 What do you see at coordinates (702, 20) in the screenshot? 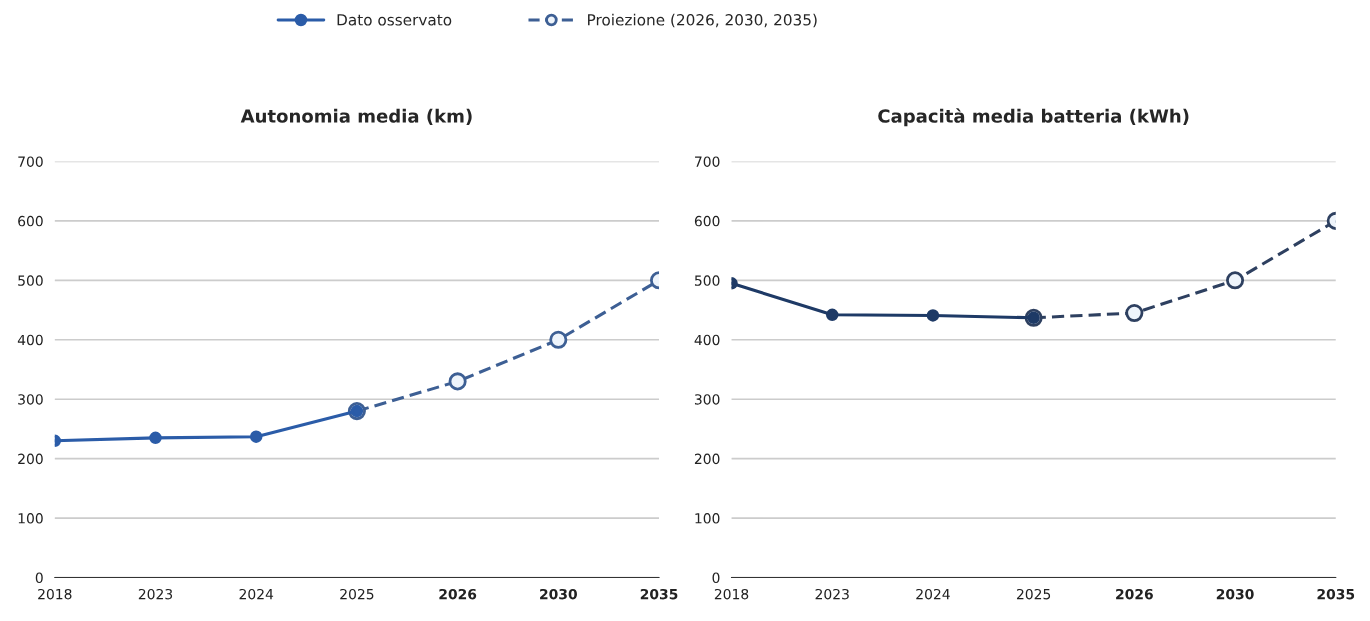
I see `legend-label: Proiezione (2026, 2030, 2035)` at bounding box center [702, 20].